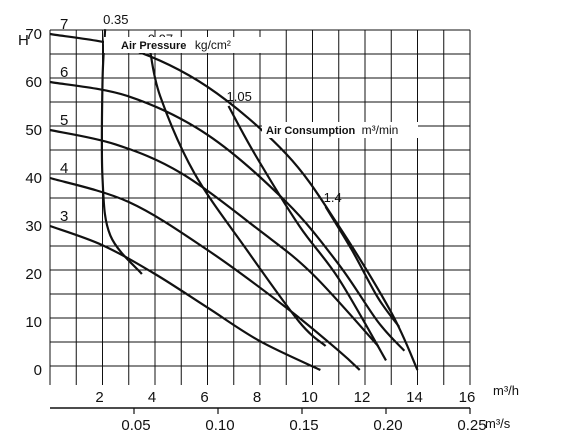  I want to click on y-tick-label: 10, so click(33, 322).